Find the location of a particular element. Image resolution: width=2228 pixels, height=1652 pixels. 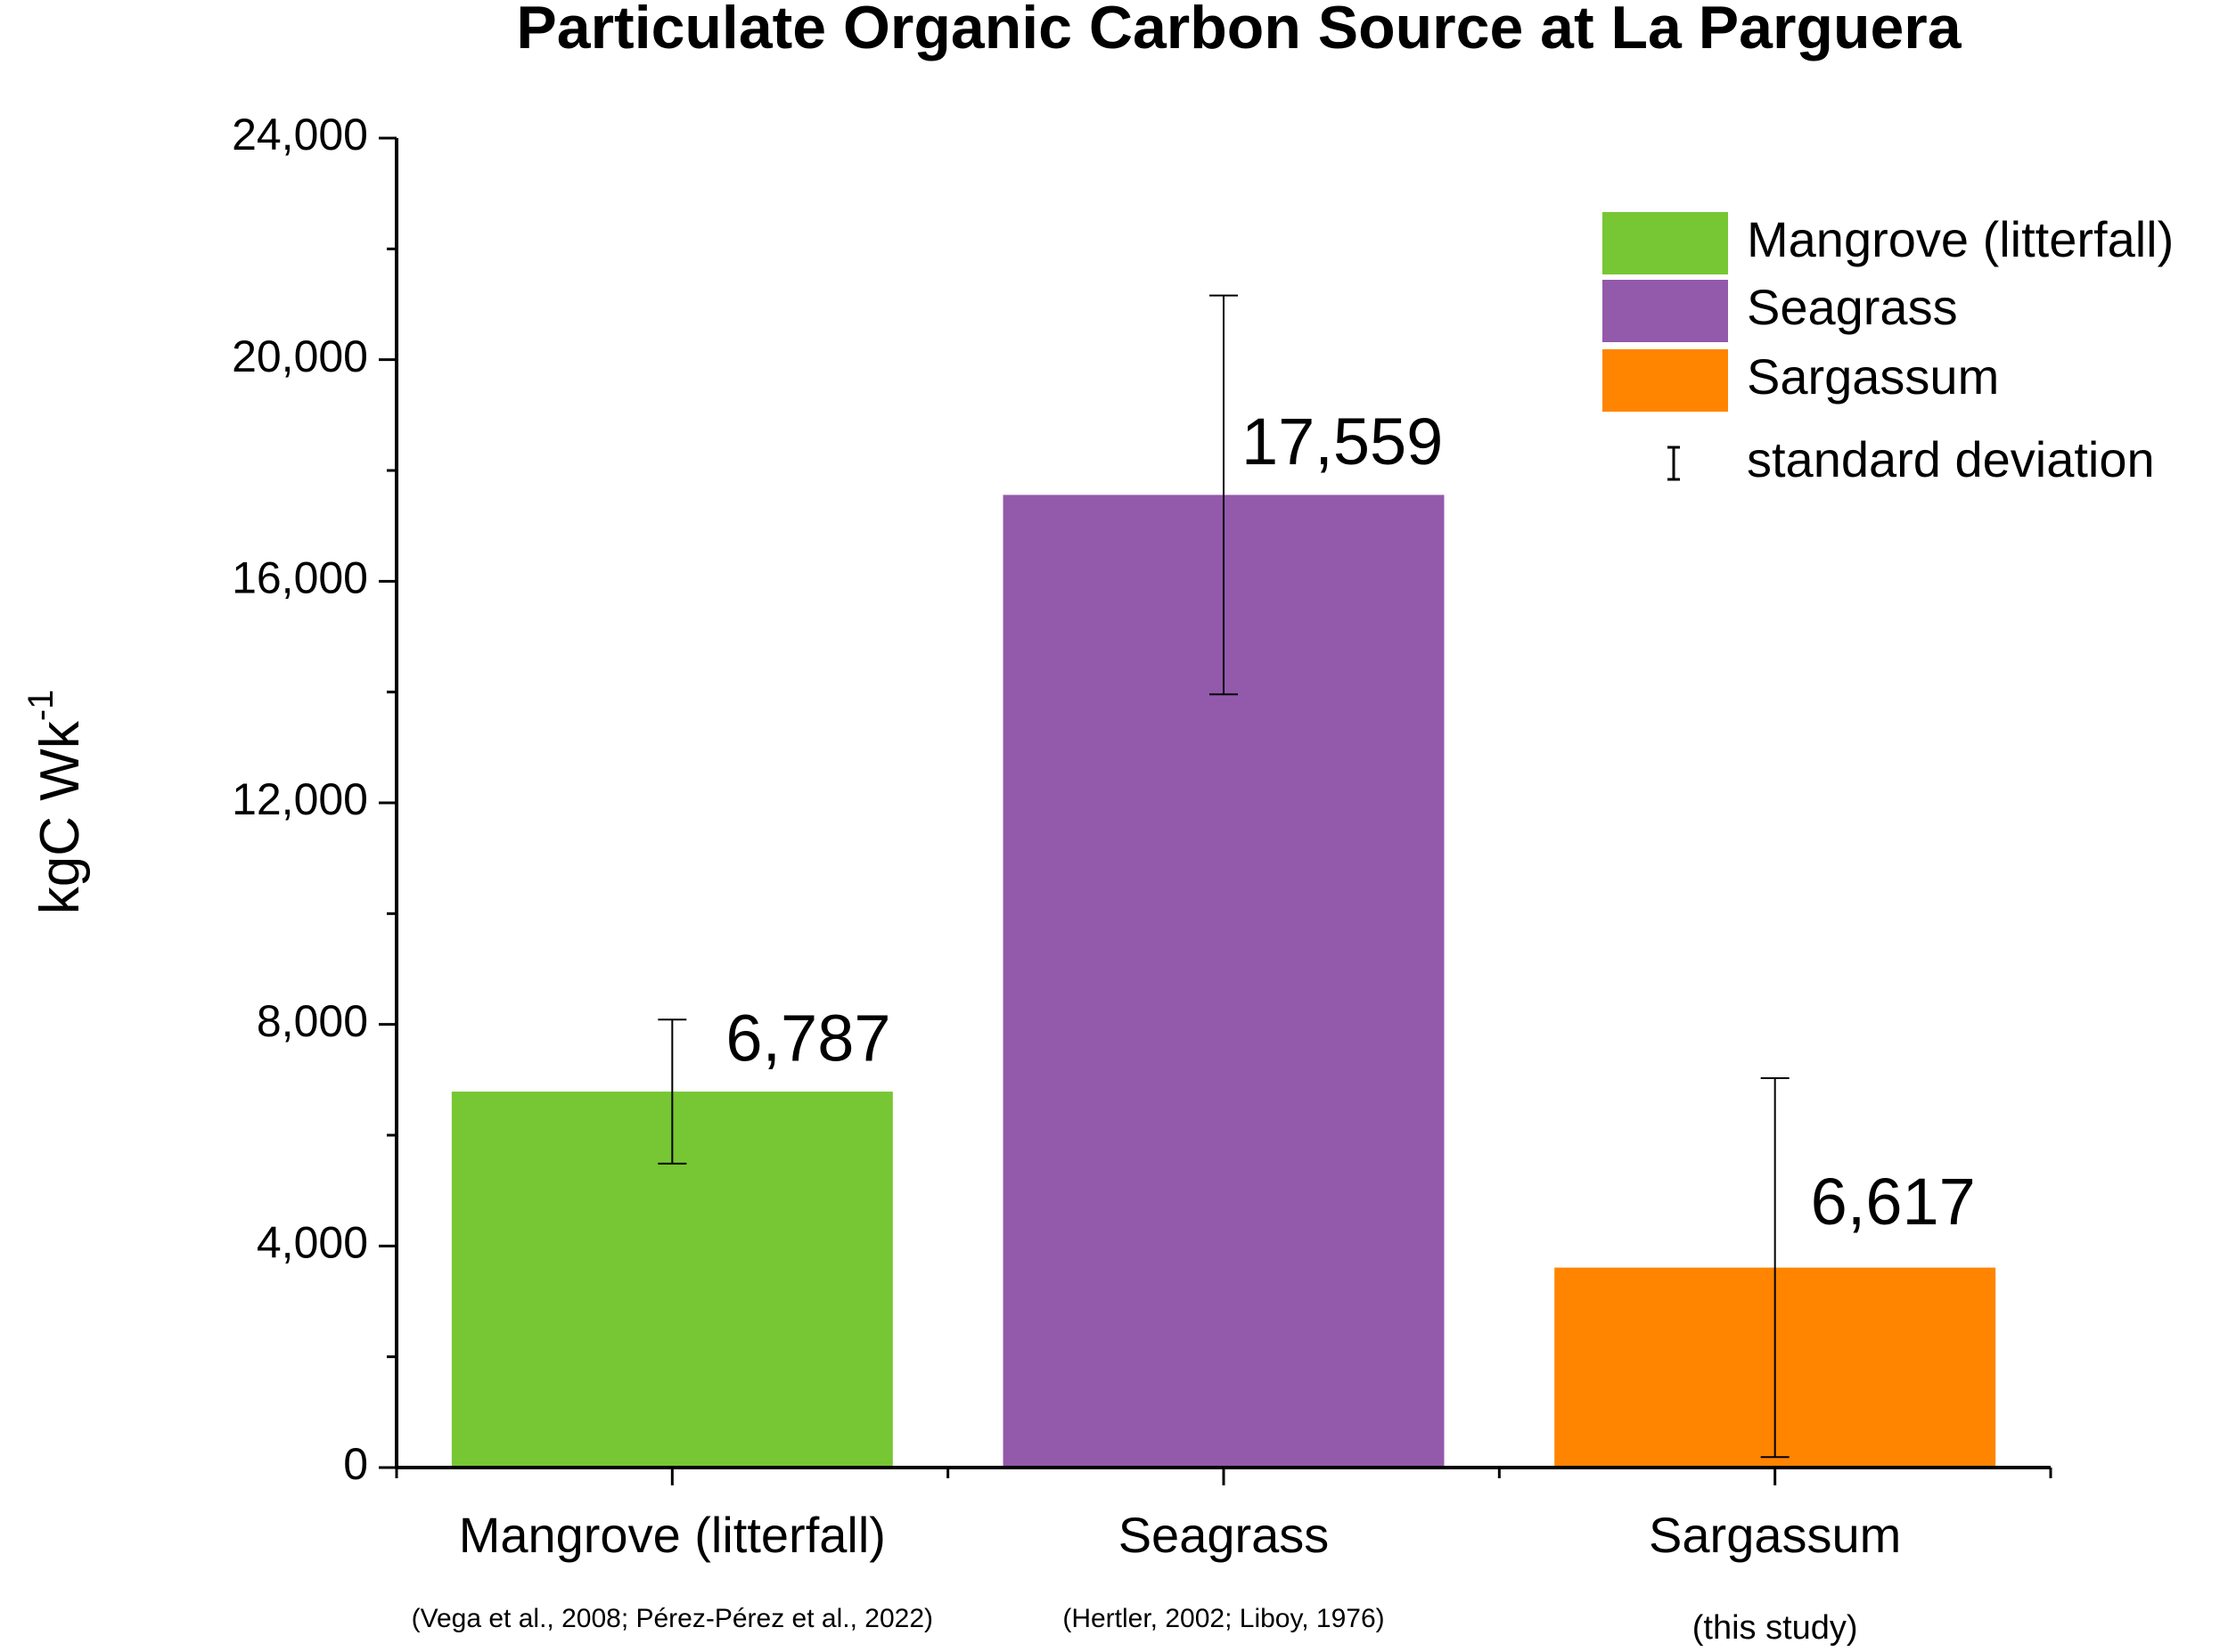

y-tick-label: 24,000 is located at coordinates (300, 135).